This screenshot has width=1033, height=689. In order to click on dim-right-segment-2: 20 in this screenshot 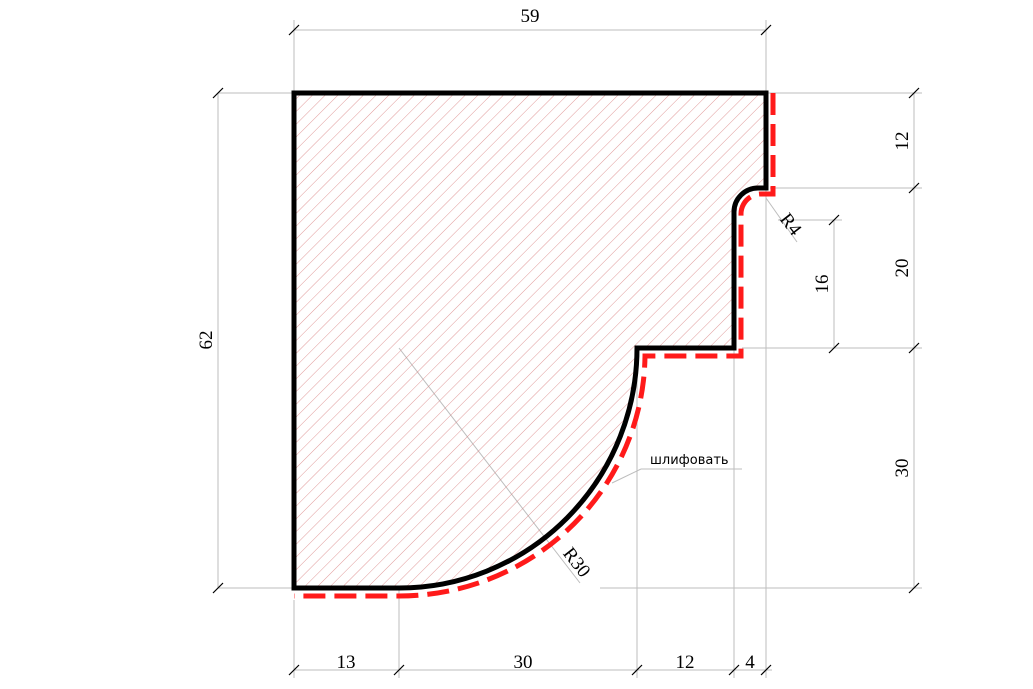, I will do `click(902, 268)`.